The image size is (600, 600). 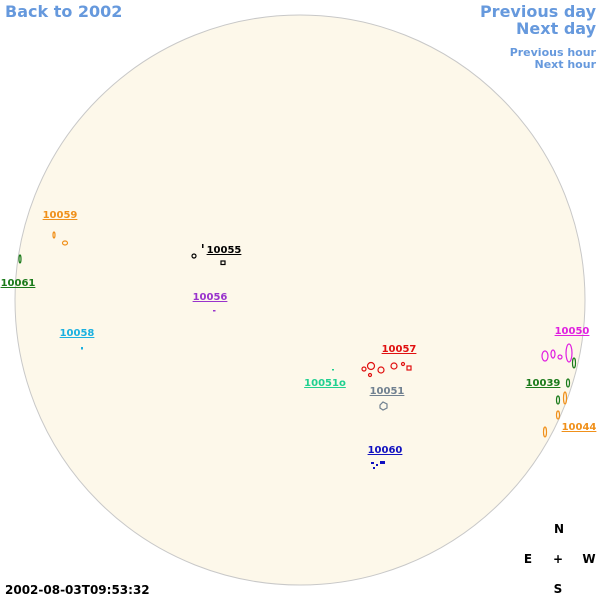 I want to click on region: 10058, so click(x=77, y=339).